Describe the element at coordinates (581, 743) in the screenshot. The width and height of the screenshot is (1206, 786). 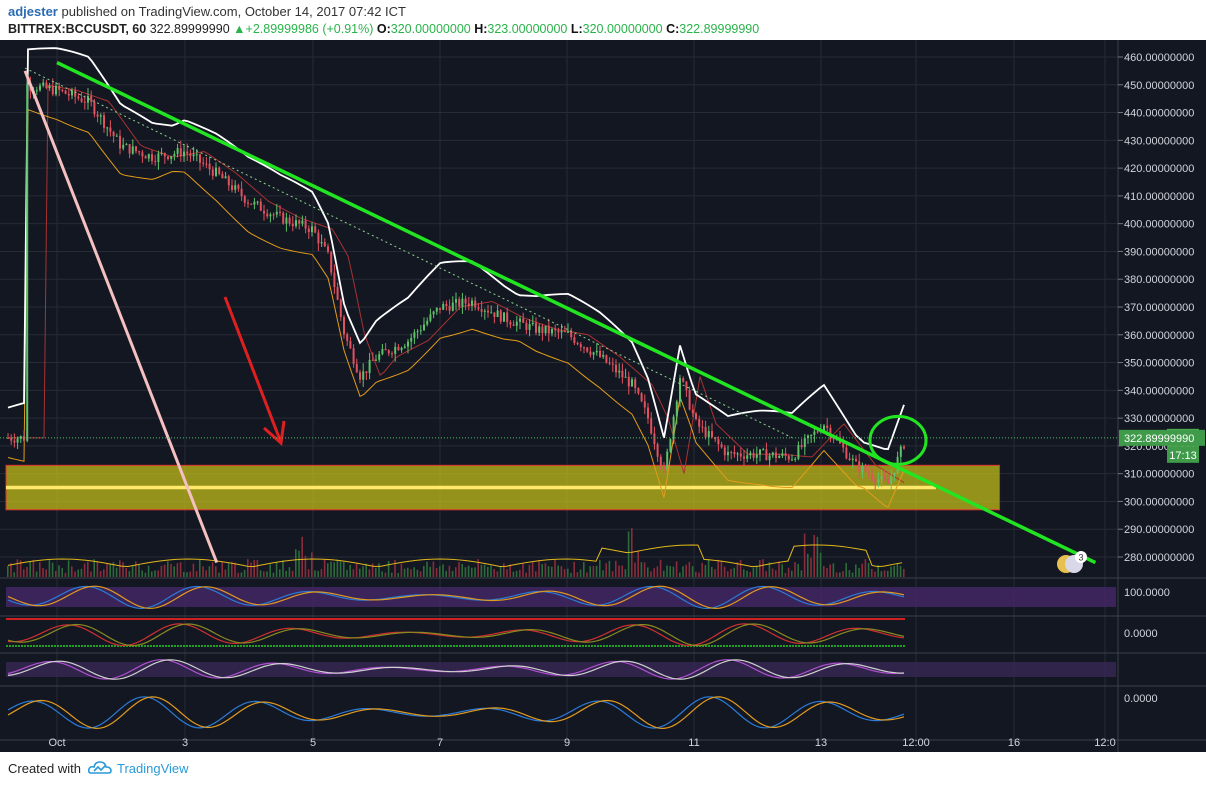
I see `time-axis: Oct 3 5 7 9 11 13 12:00 16 12:0` at that location.